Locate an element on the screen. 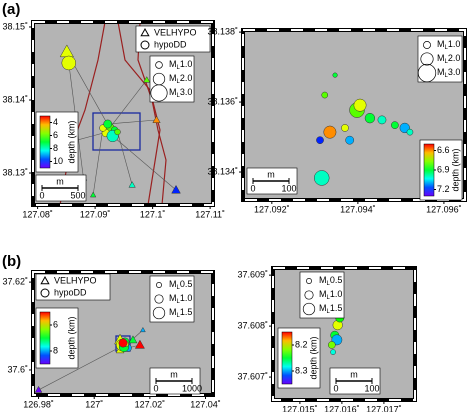 The image size is (474, 412). panel-label: (a) is located at coordinates (11, 9).